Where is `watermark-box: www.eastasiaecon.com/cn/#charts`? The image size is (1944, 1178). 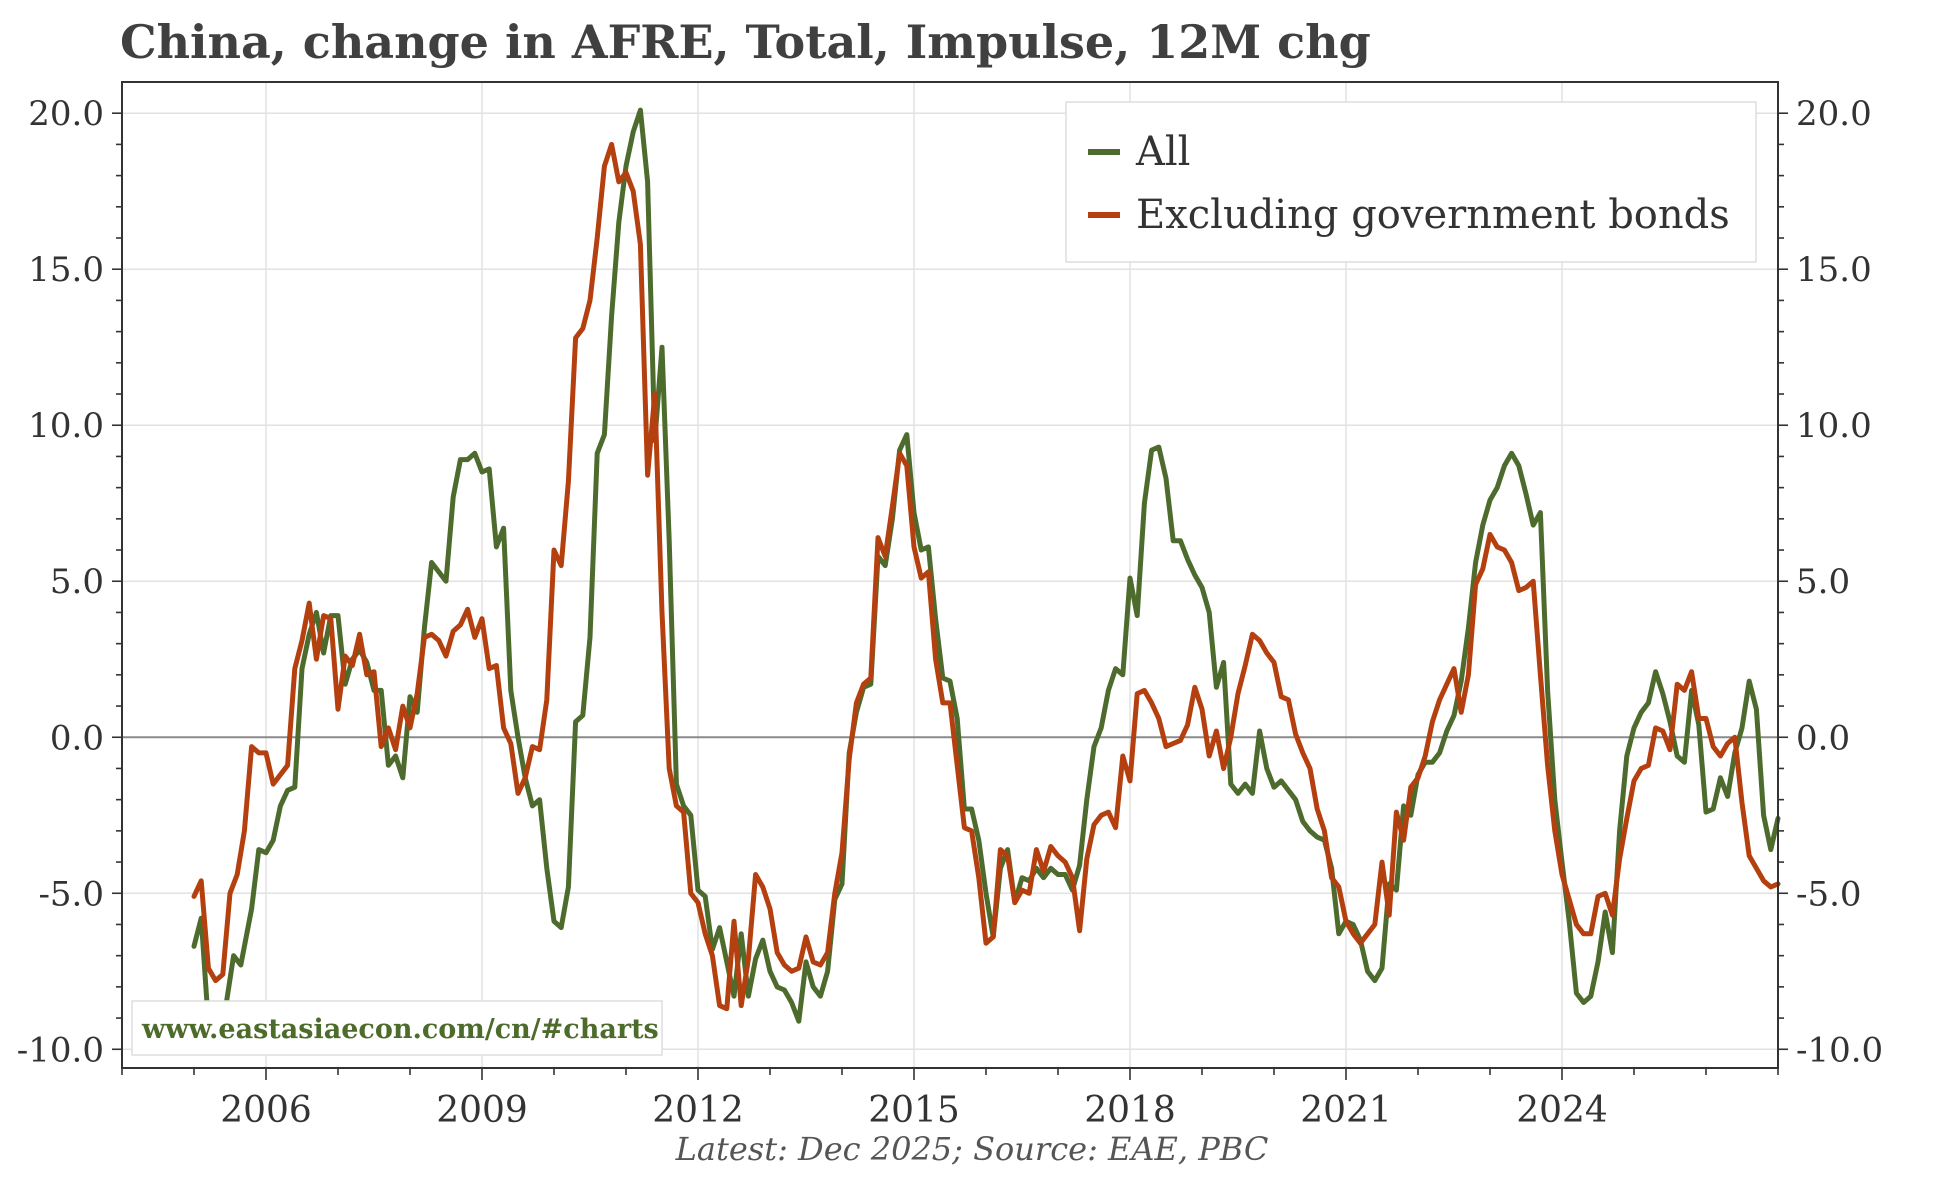
watermark-box: www.eastasiaecon.com/cn/#charts is located at coordinates (397, 1028).